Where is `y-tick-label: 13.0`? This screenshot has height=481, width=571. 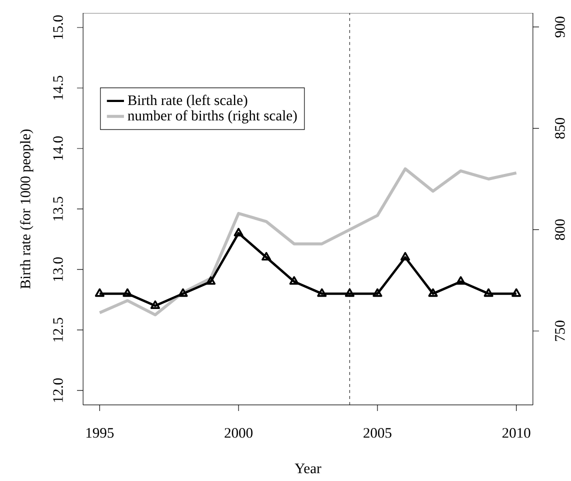
y-tick-label: 13.0 is located at coordinates (58, 269).